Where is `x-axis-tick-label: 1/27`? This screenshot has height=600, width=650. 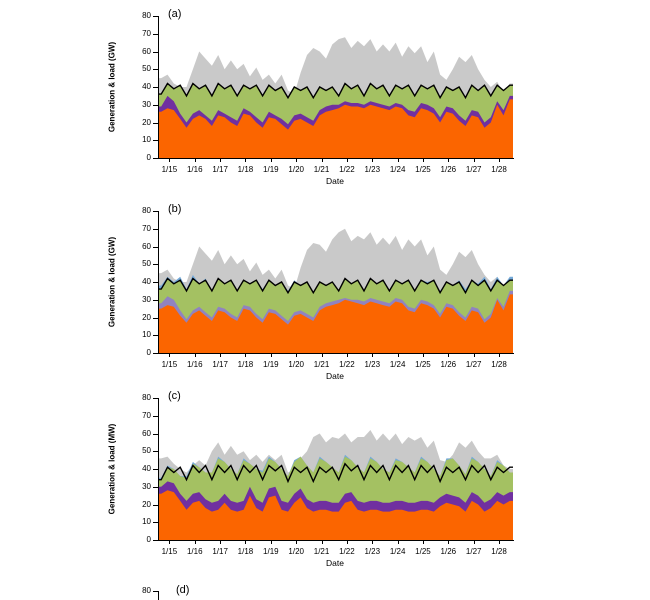 x-axis-tick-label: 1/27 is located at coordinates (473, 169).